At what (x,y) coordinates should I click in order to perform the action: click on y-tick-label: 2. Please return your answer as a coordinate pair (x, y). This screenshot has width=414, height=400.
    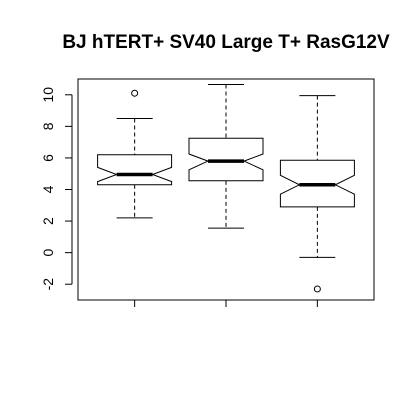
    Looking at the image, I should click on (48, 221).